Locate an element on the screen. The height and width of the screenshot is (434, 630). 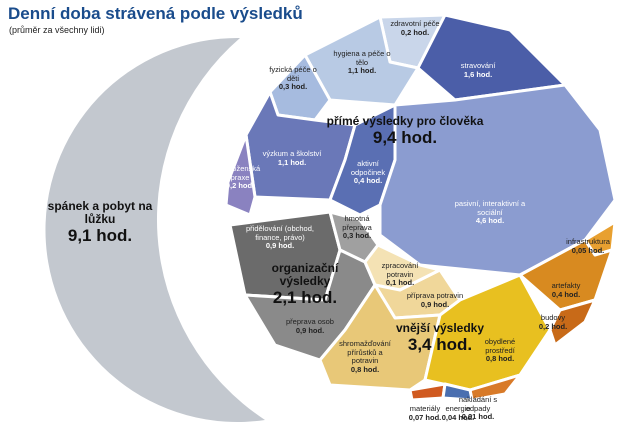
cell-label: výzkum a školství 1,1 hod. is located at coordinates (292, 158).